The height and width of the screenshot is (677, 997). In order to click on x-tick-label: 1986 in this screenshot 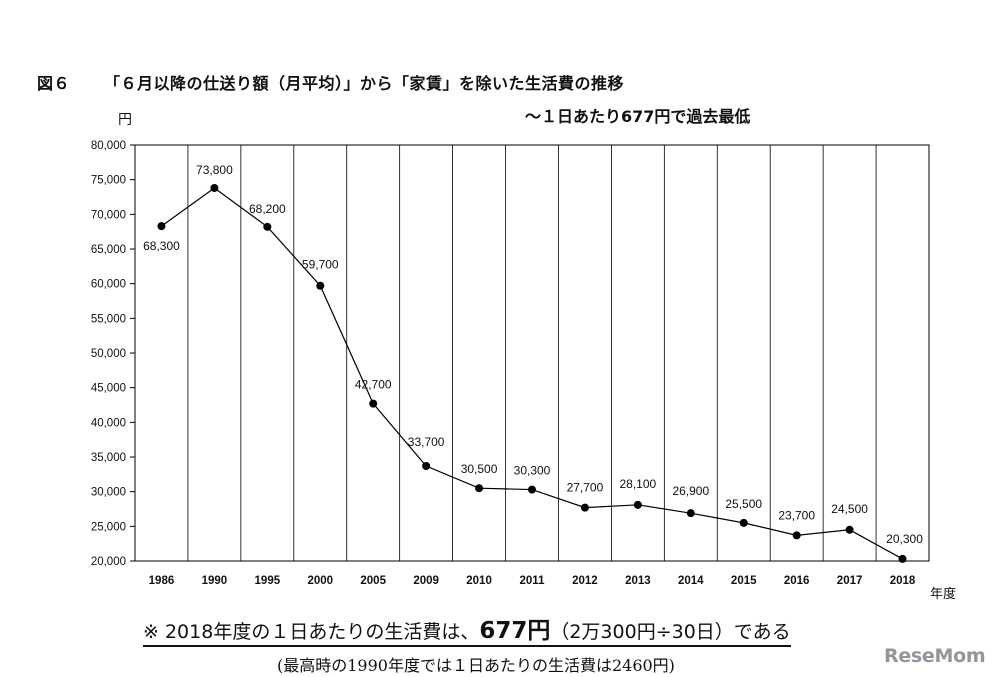, I will do `click(162, 581)`.